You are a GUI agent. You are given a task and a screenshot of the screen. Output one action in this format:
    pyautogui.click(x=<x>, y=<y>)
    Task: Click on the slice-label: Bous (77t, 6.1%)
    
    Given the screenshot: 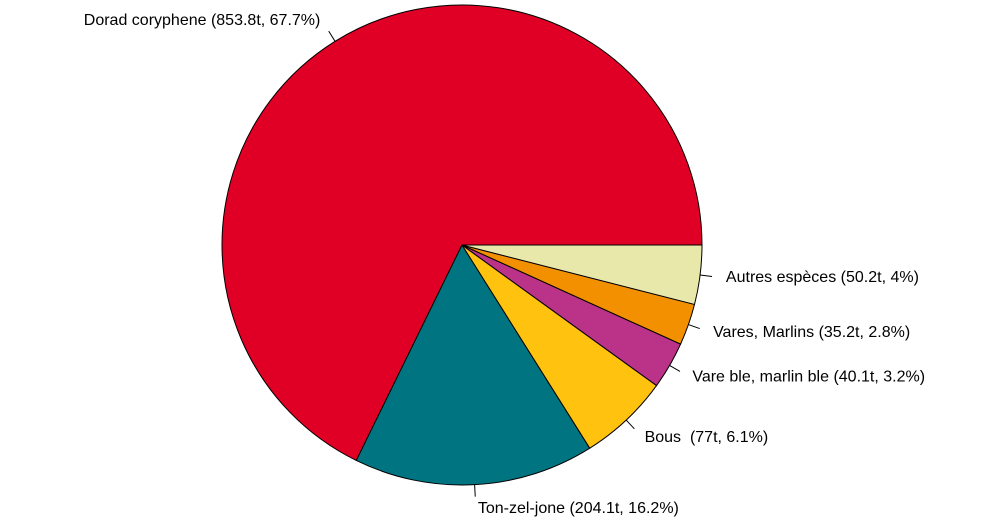 What is the action you would take?
    pyautogui.click(x=707, y=437)
    